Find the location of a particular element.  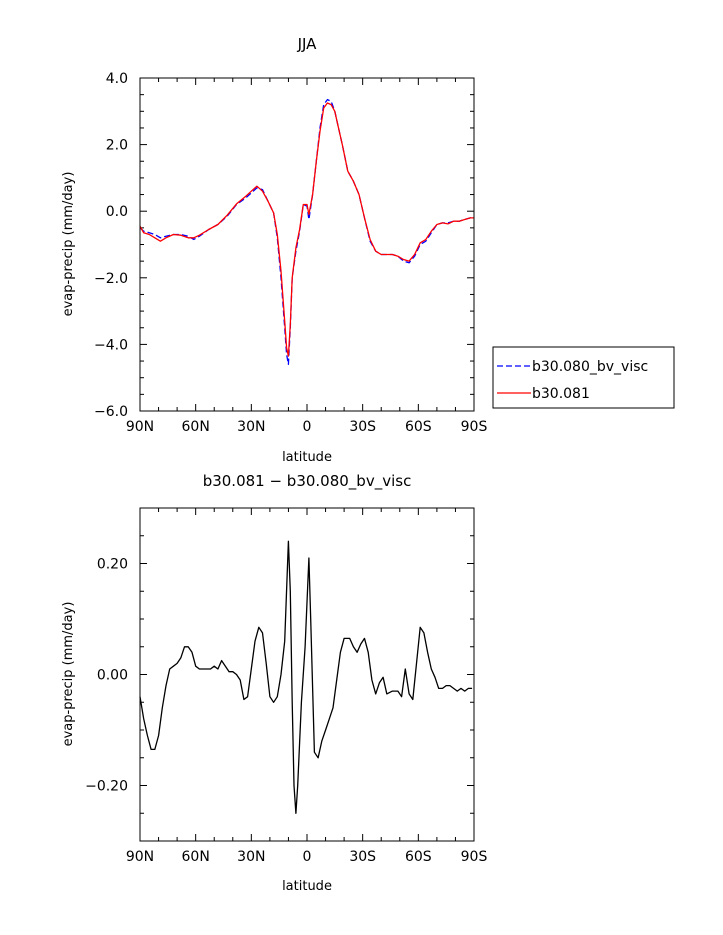

top-chart-y-tick-label: −4.0 is located at coordinates (111, 345).